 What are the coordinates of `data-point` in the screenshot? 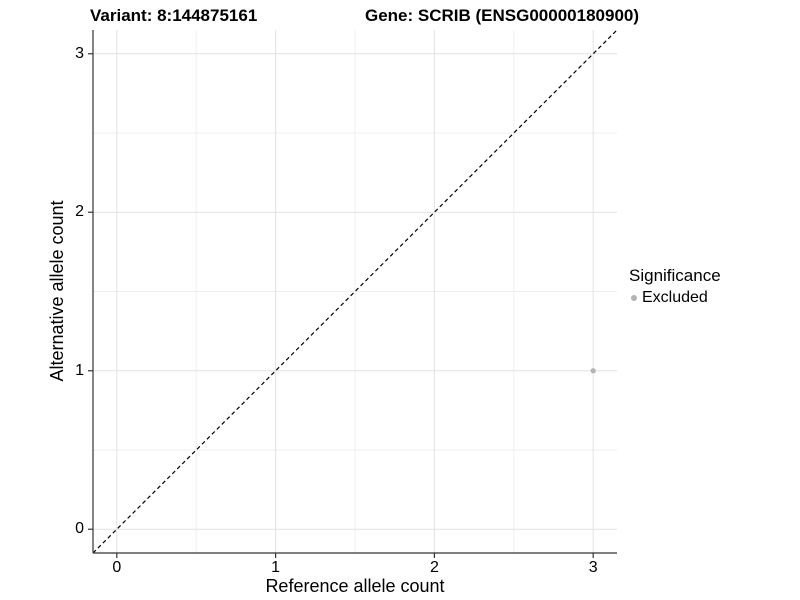 It's located at (593, 371).